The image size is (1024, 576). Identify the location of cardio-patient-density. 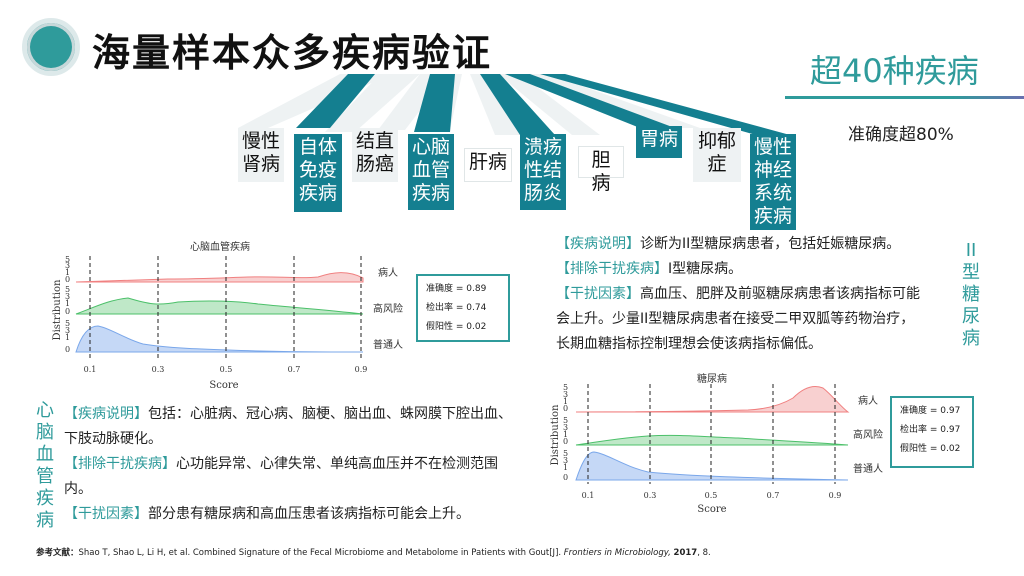
(219, 277).